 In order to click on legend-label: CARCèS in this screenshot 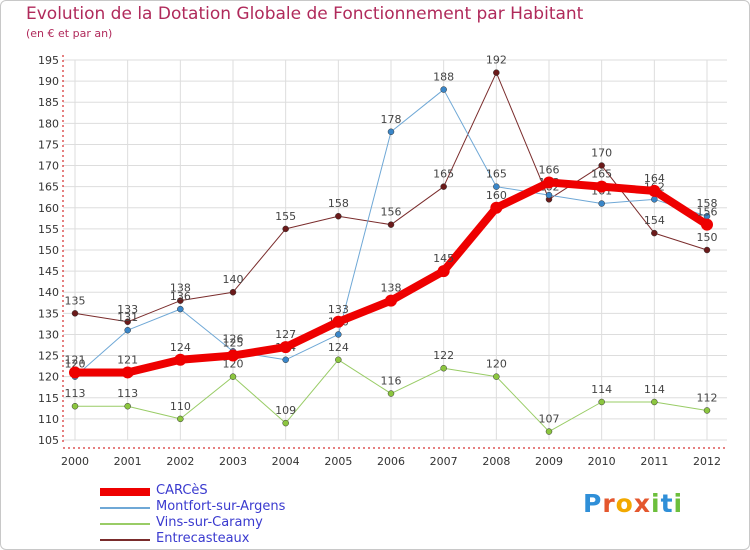, I will do `click(182, 490)`.